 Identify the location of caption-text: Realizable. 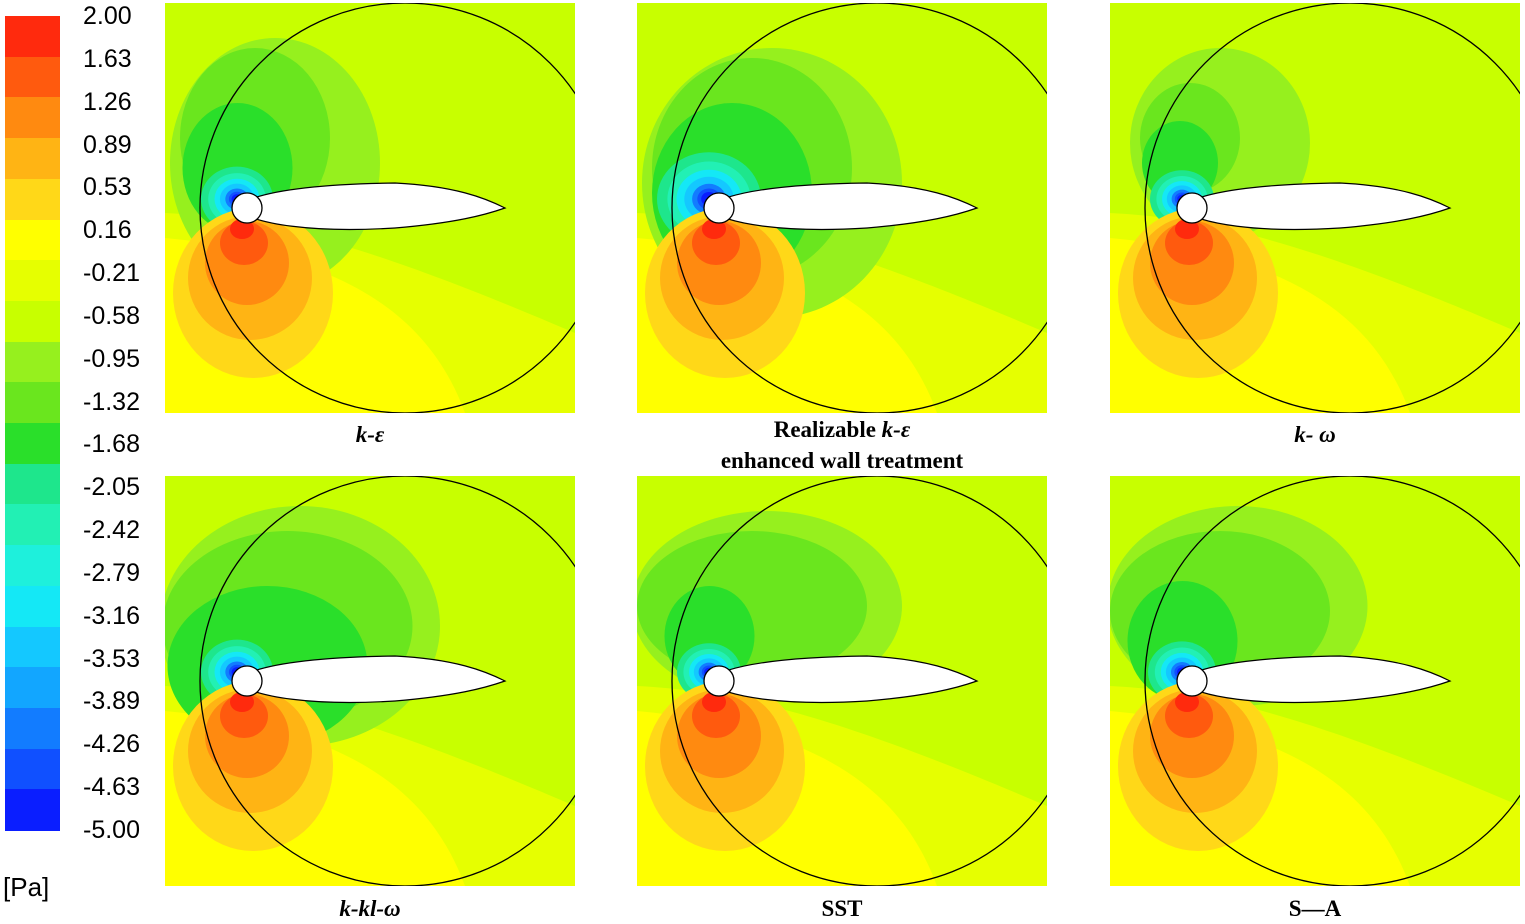
(827, 429).